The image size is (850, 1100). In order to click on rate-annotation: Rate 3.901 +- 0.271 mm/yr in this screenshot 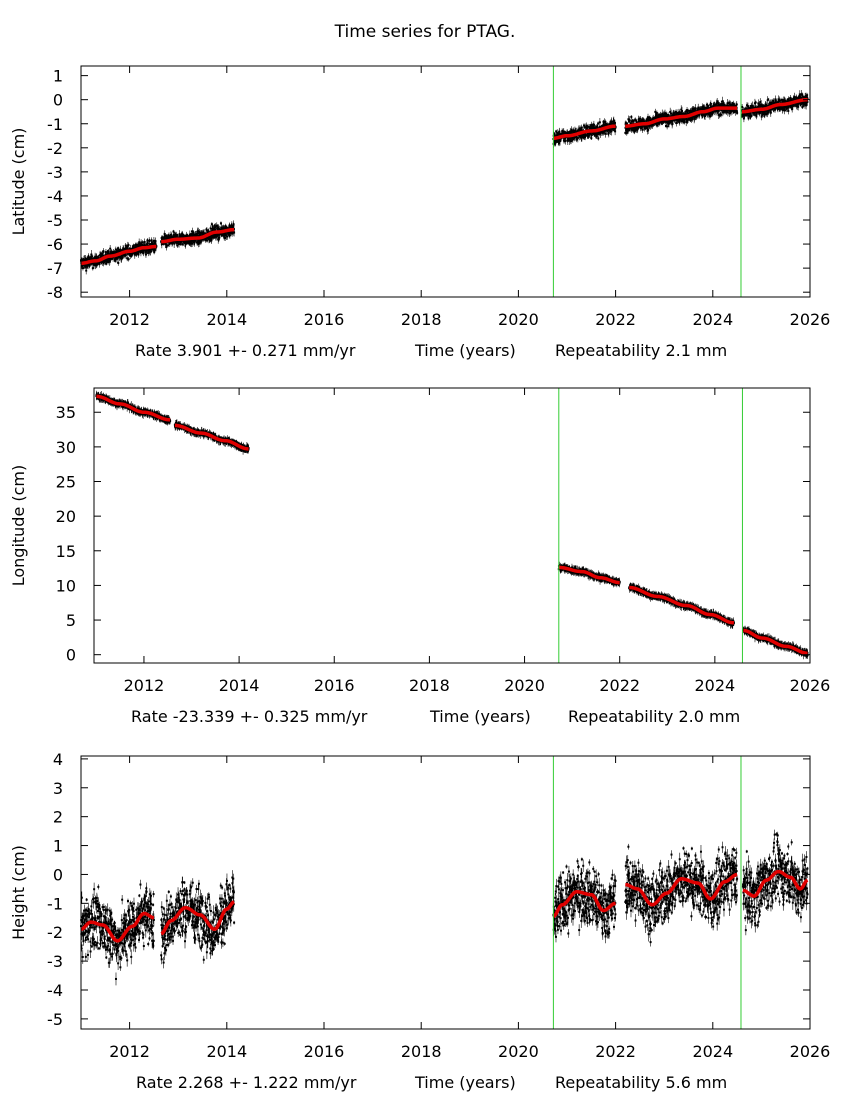, I will do `click(245, 350)`.